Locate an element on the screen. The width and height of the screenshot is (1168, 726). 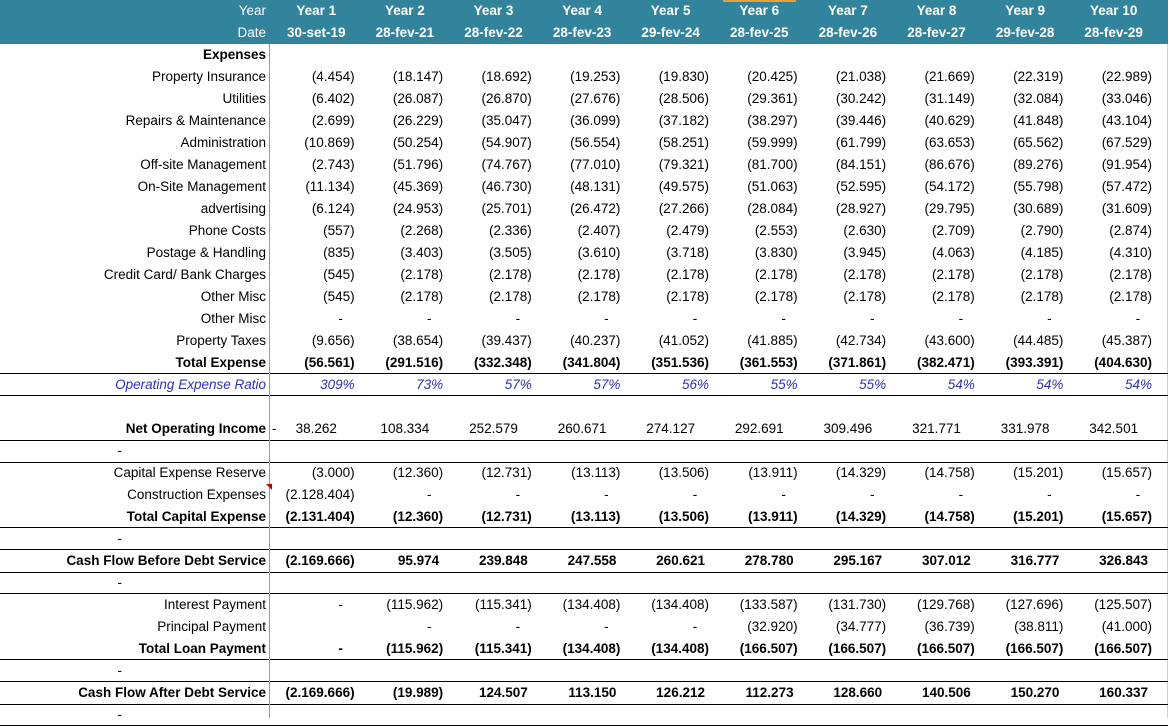
value-cell: (351.536) is located at coordinates (680, 362).